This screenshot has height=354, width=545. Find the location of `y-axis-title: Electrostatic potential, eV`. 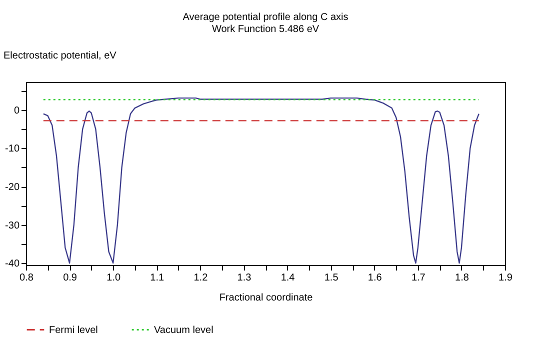

y-axis-title: Electrostatic potential, eV is located at coordinates (60, 56).